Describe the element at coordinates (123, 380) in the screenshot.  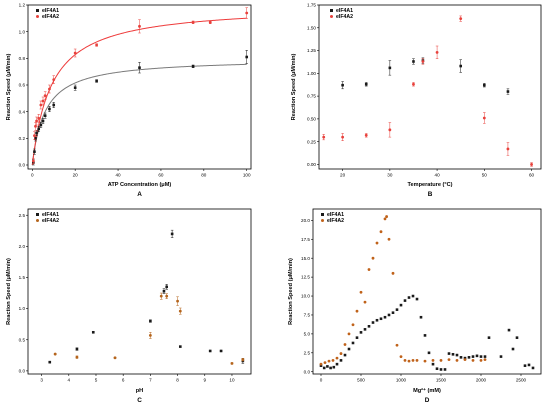
I see `x-tick-label: 6` at that location.